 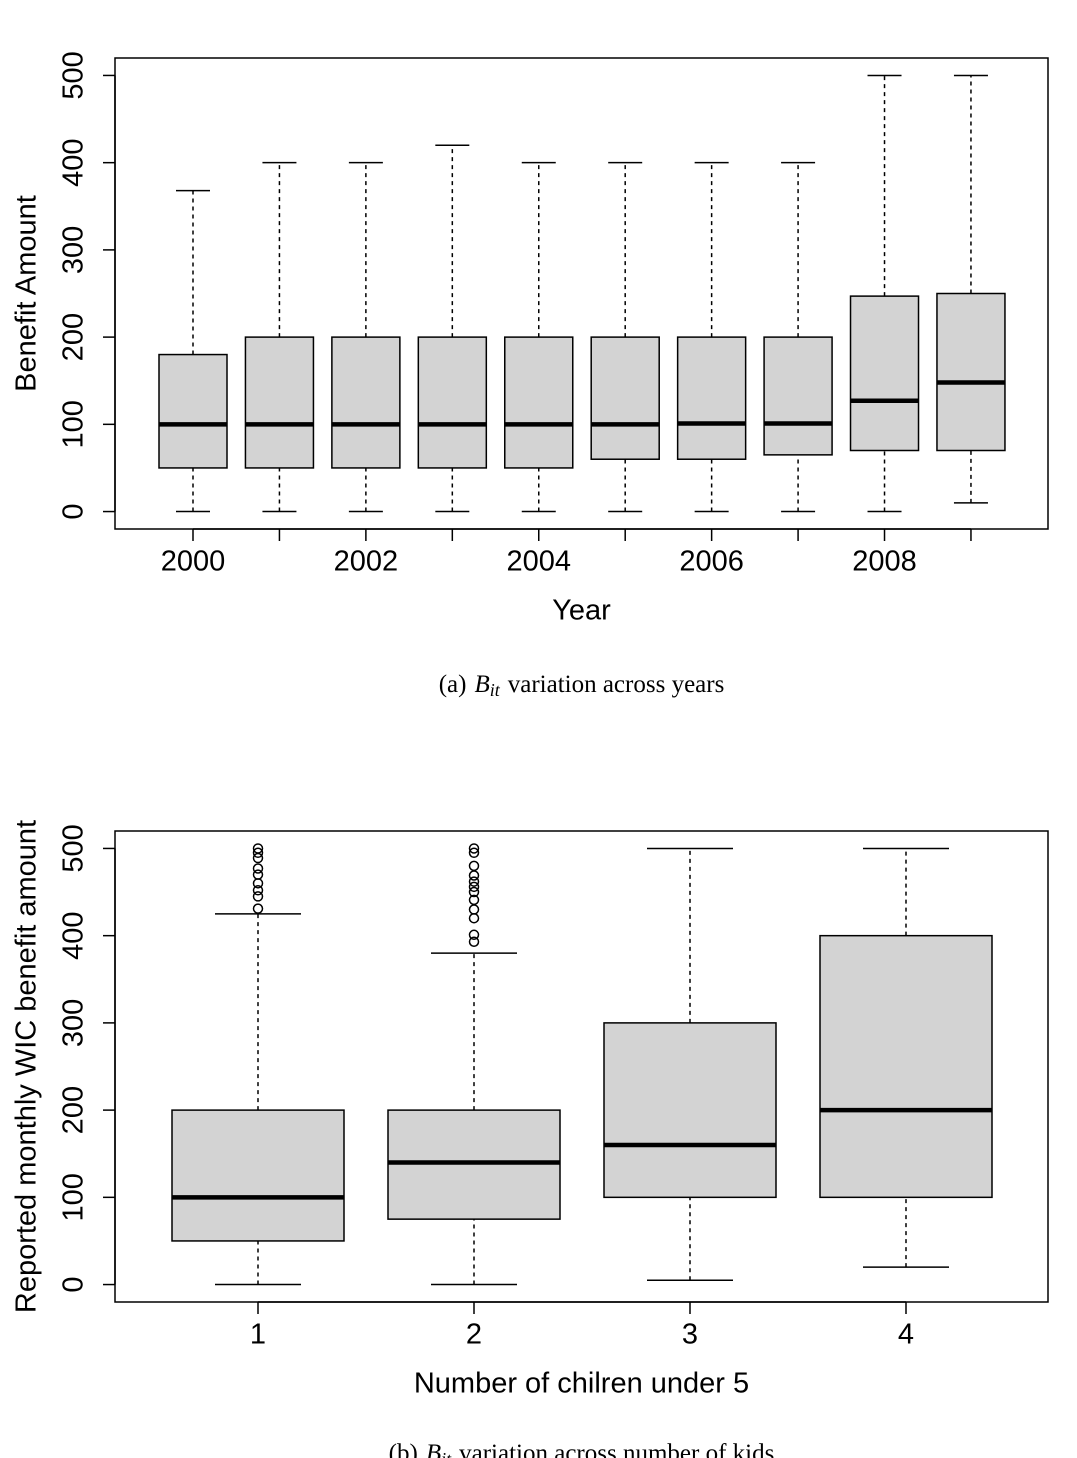 I want to click on caption: (a) Bit variation across years, so click(x=582, y=685).